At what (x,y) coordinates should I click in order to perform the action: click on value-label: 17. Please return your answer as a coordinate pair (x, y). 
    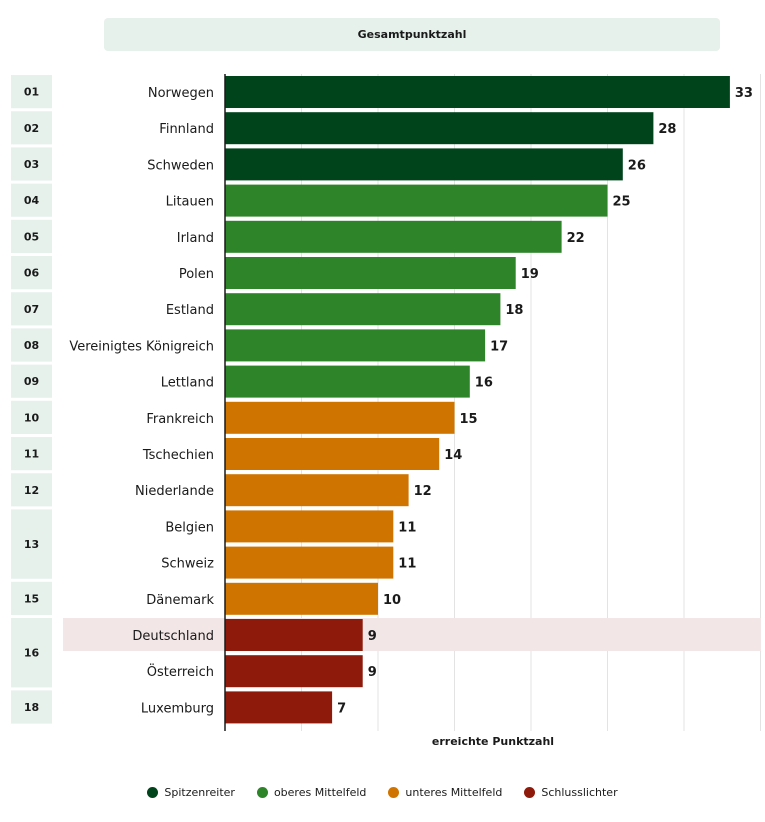
    Looking at the image, I should click on (499, 346).